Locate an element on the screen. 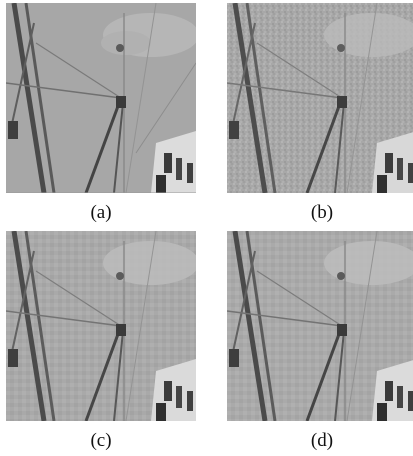 This screenshot has width=413, height=456. caption-b: (b) is located at coordinates (322, 212).